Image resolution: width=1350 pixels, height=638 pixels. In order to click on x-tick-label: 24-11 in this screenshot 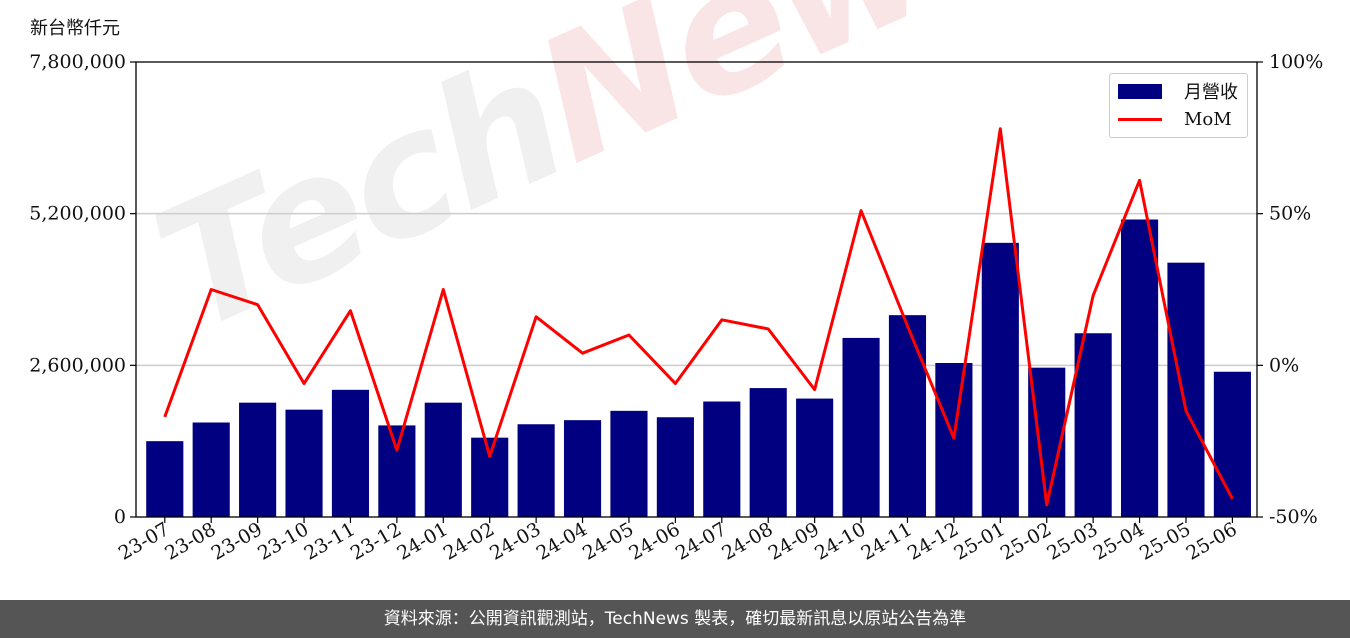, I will do `click(887, 541)`.